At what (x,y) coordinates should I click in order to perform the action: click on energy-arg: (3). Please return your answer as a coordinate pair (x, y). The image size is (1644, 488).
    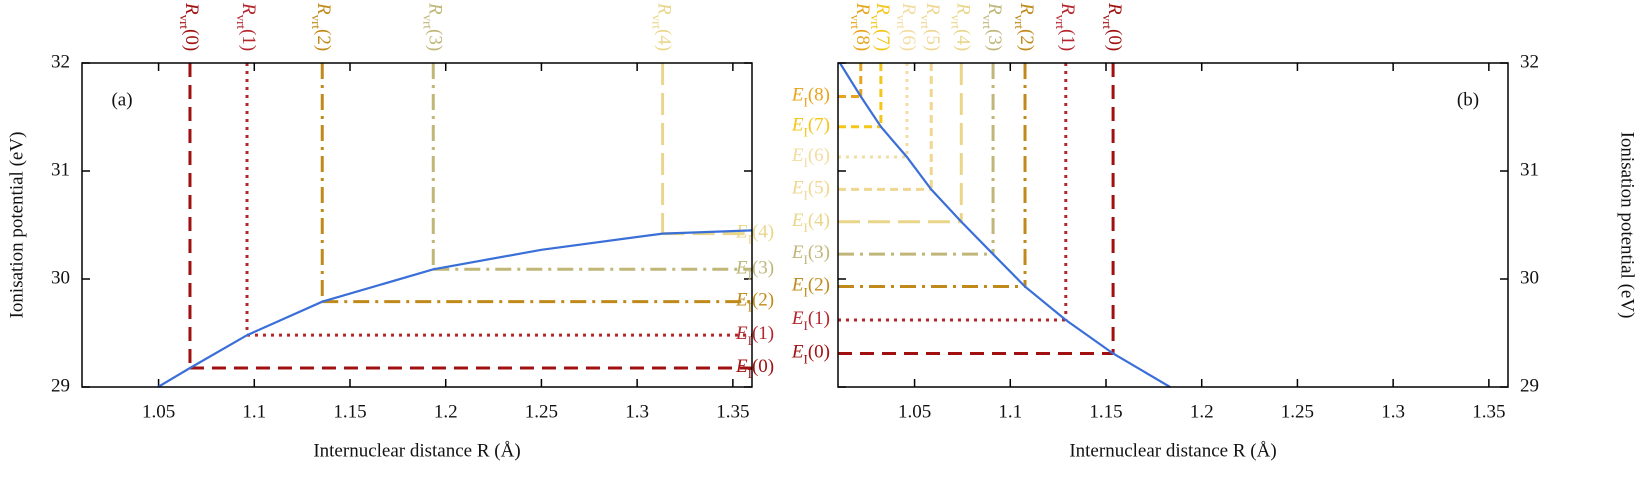
    Looking at the image, I should click on (819, 253).